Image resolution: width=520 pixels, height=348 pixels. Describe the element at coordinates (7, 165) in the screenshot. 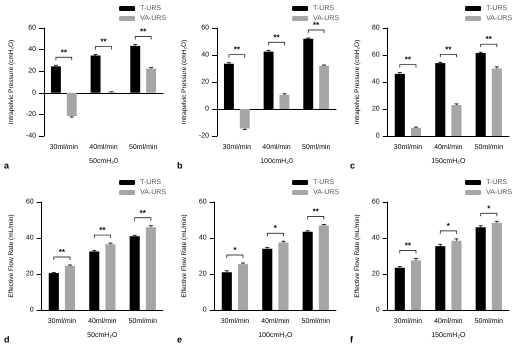

I see `text: a` at that location.